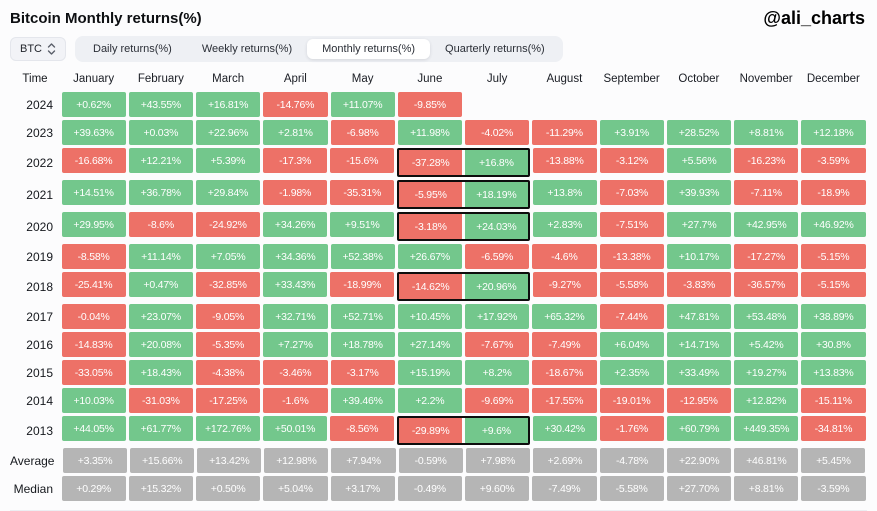  What do you see at coordinates (295, 344) in the screenshot?
I see `return-cell: +7.27%` at bounding box center [295, 344].